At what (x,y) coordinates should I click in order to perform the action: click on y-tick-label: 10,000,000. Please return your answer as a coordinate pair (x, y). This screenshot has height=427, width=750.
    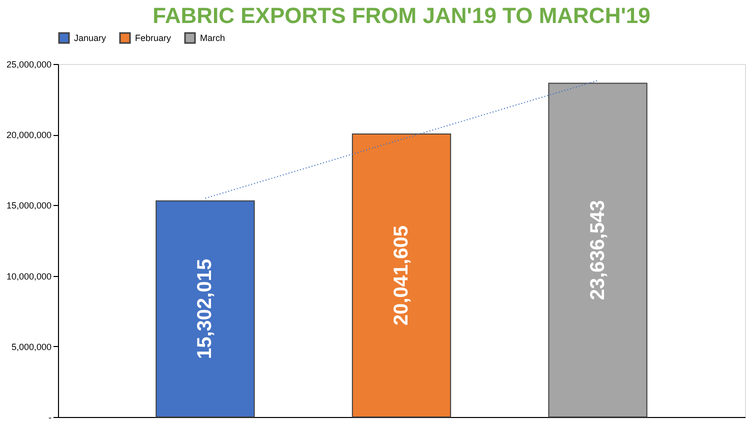
    Looking at the image, I should click on (29, 276).